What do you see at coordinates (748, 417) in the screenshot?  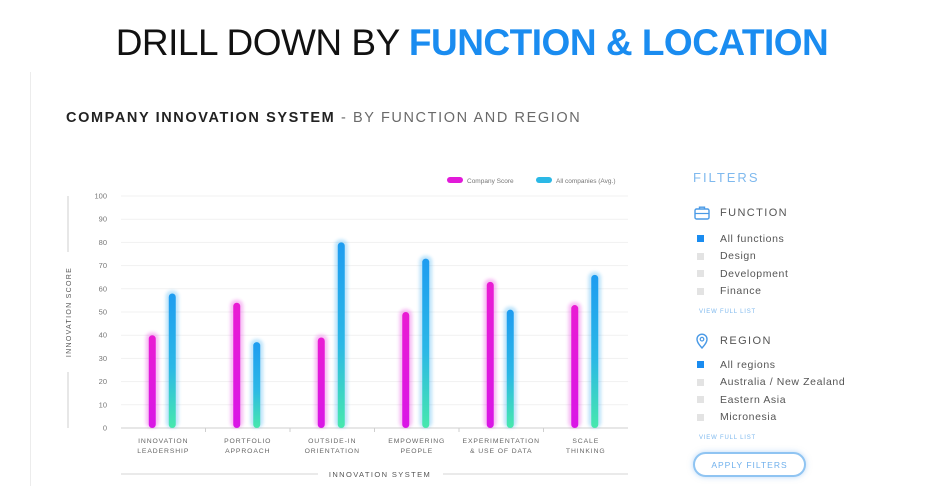 I see `option-label: Micronesia` at bounding box center [748, 417].